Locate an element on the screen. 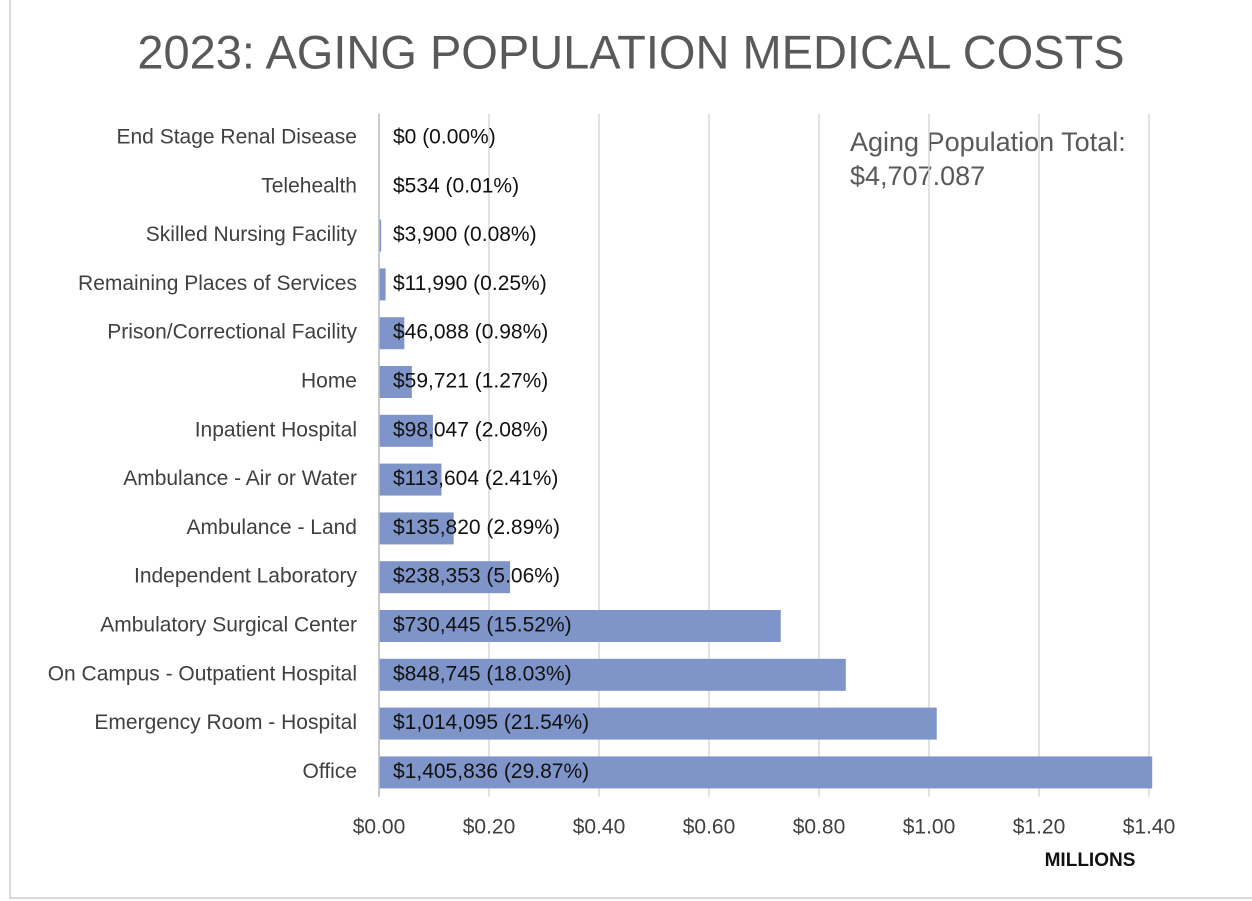  x-axis-label: MILLIONS is located at coordinates (1090, 860).